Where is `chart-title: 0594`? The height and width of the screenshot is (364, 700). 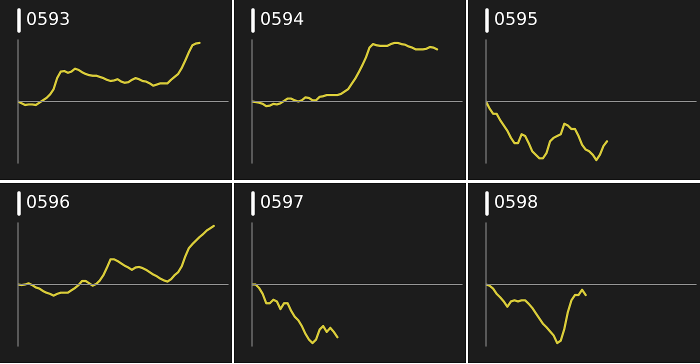
chart-title: 0594 is located at coordinates (282, 19).